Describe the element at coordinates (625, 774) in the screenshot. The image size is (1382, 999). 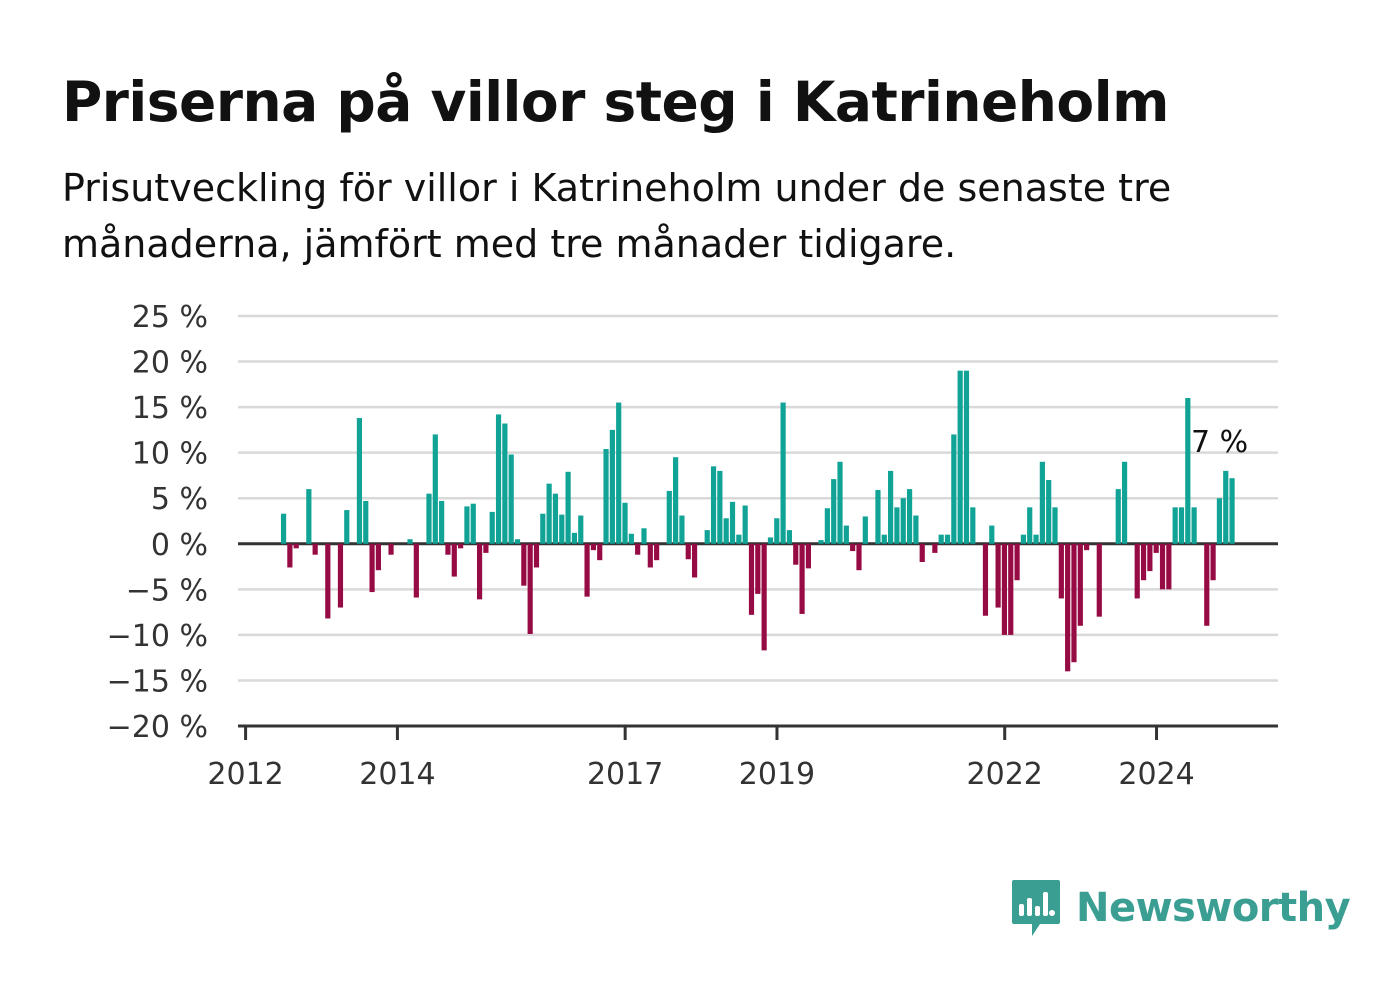
I see `x-tick-label: 2017` at that location.